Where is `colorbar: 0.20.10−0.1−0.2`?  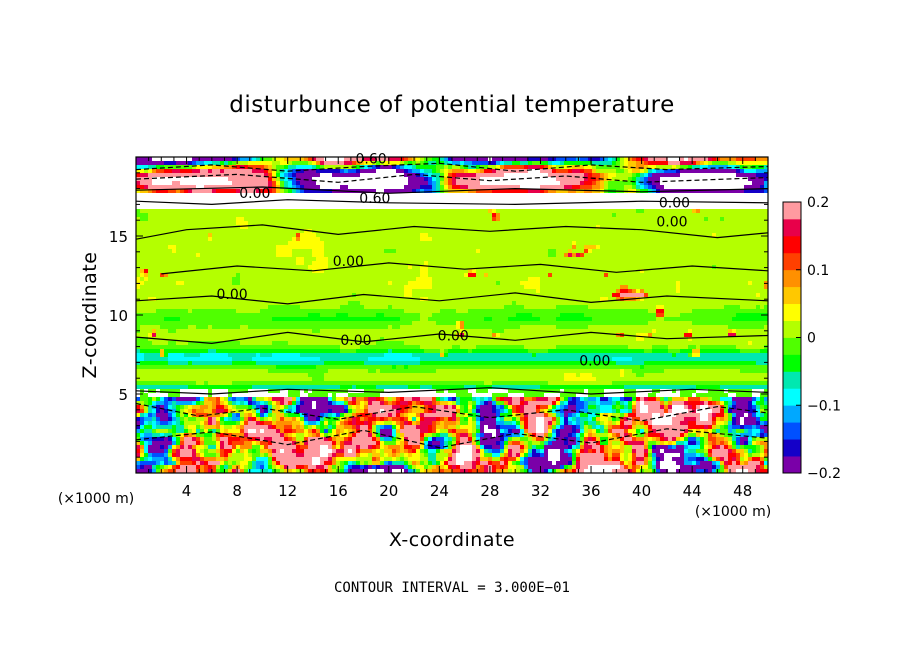
colorbar: 0.20.10−0.1−0.2 is located at coordinates (811, 338).